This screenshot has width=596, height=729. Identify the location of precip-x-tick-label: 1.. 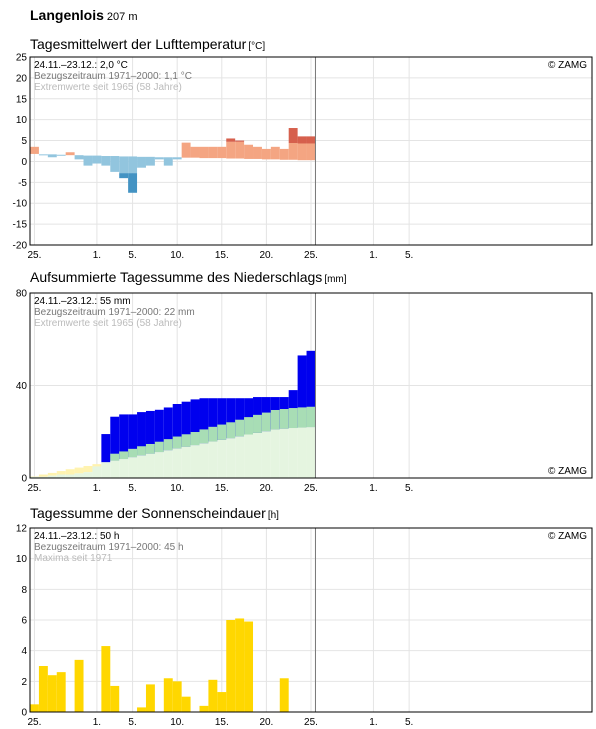
(97, 488).